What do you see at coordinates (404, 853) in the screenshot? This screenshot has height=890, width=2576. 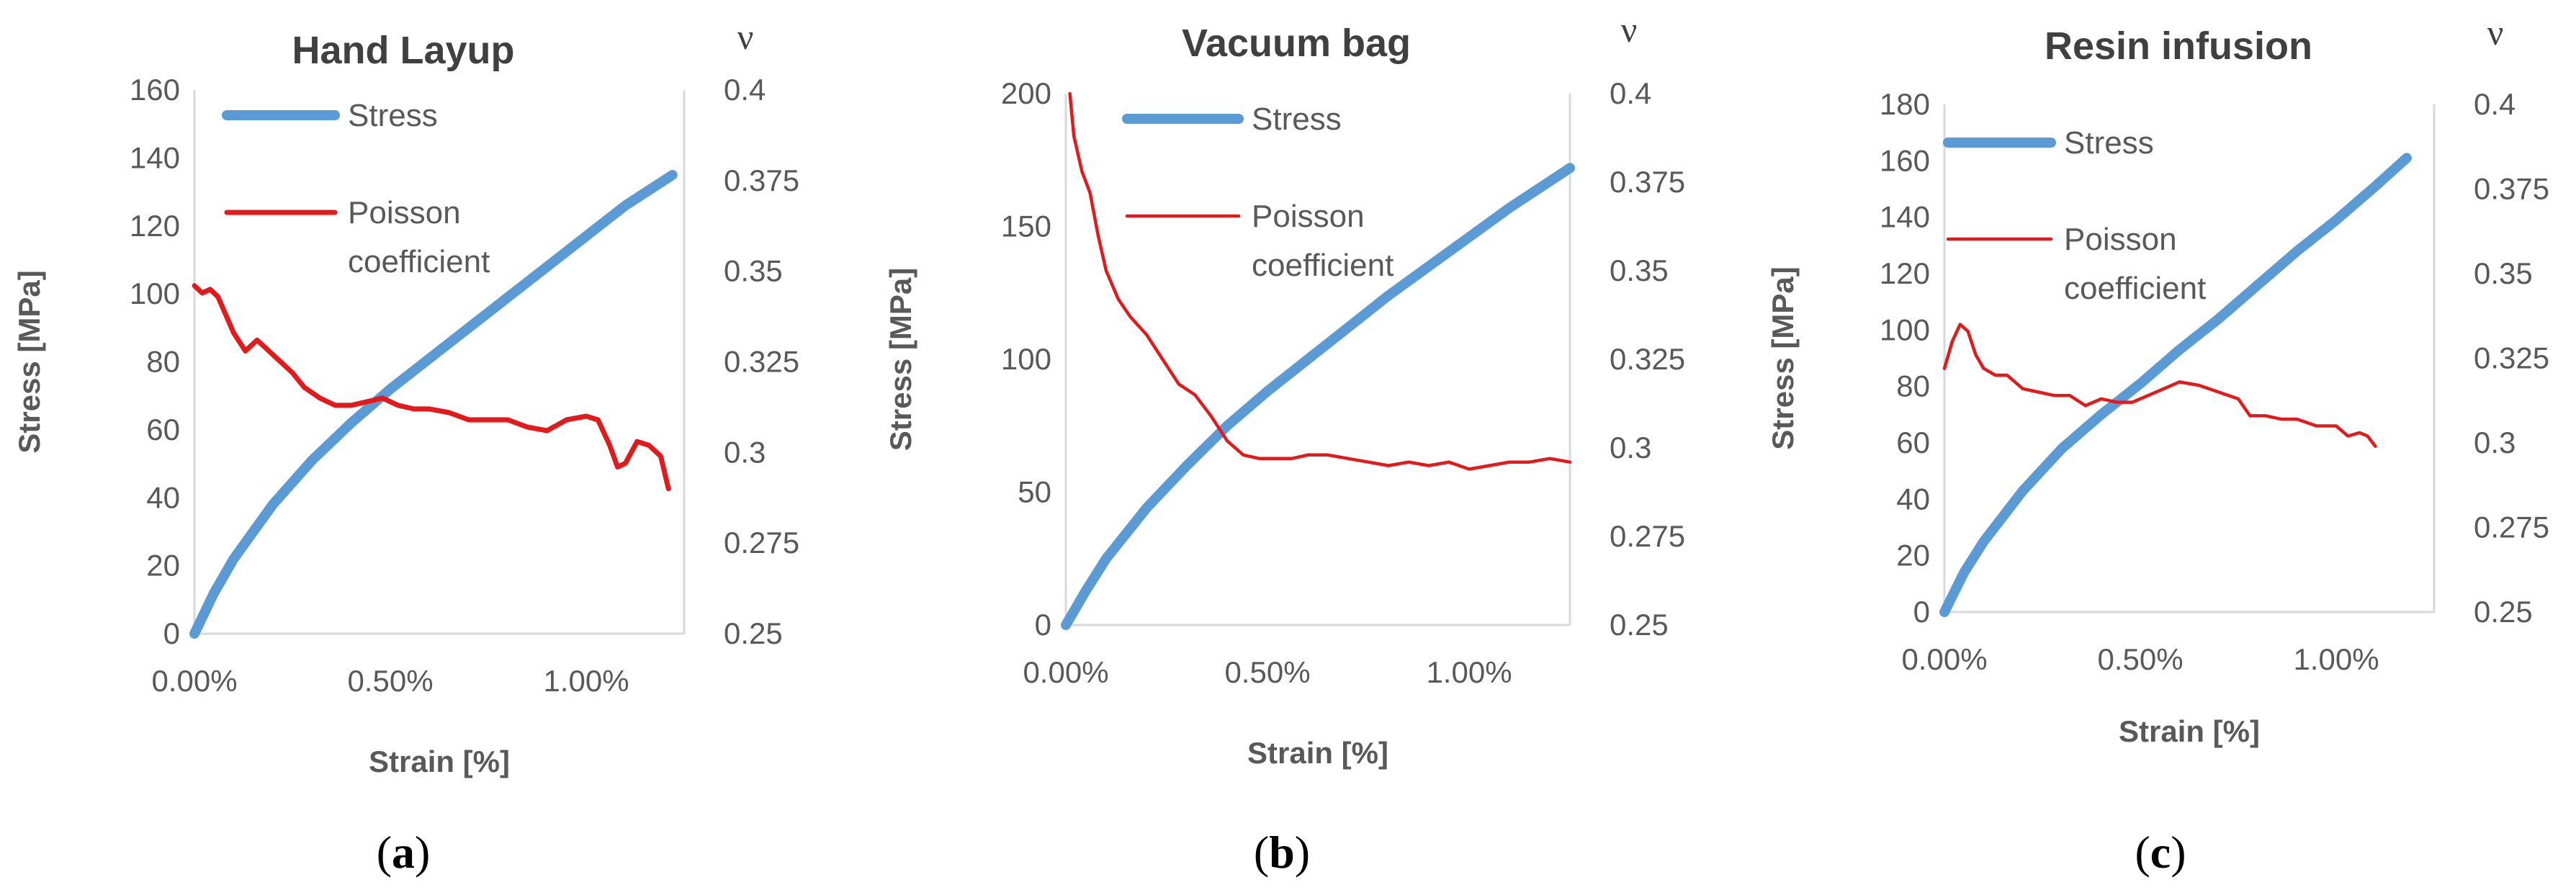 I see `panel-label: (a)` at bounding box center [404, 853].